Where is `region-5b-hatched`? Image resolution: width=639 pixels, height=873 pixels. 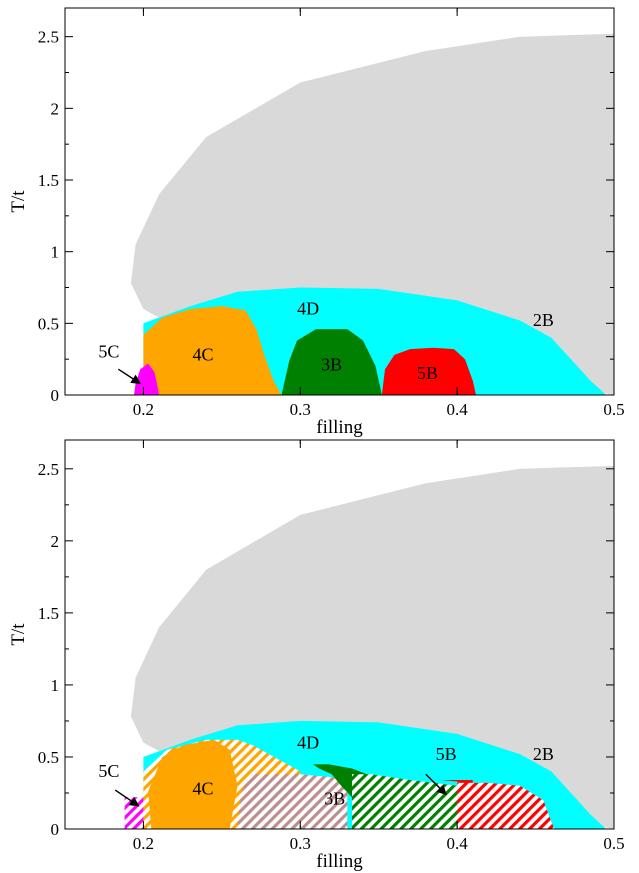
region-5b-hatched is located at coordinates (506, 805).